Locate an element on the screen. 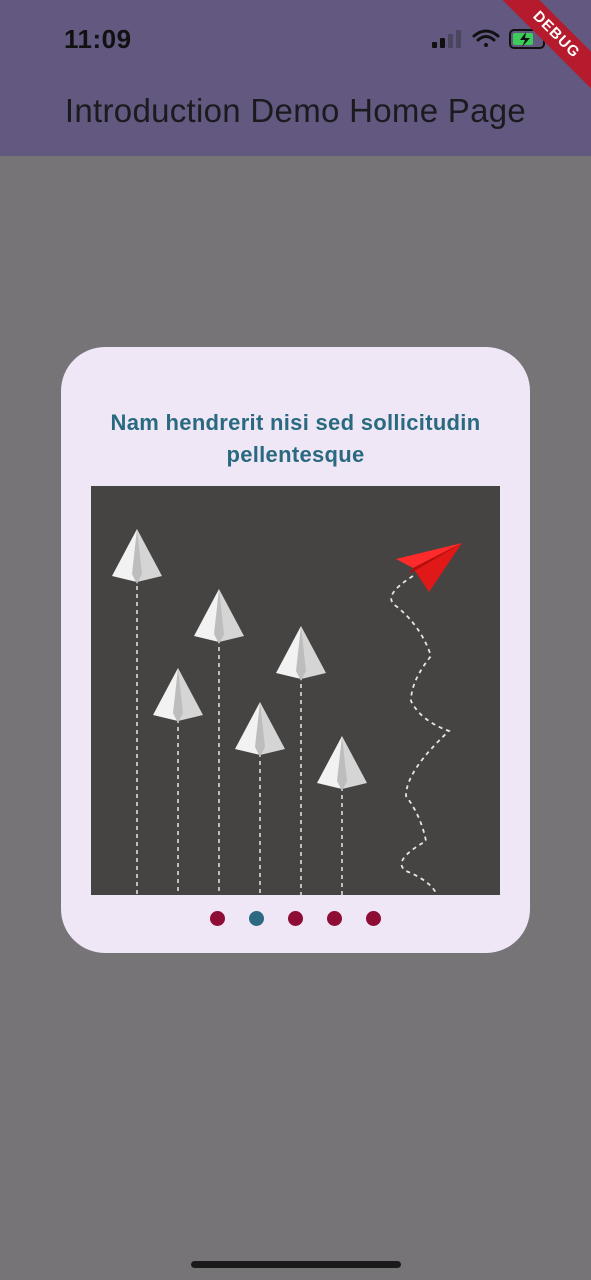 This screenshot has height=1280, width=591. debug-ribbon-label: DEBUG is located at coordinates (542, 49).